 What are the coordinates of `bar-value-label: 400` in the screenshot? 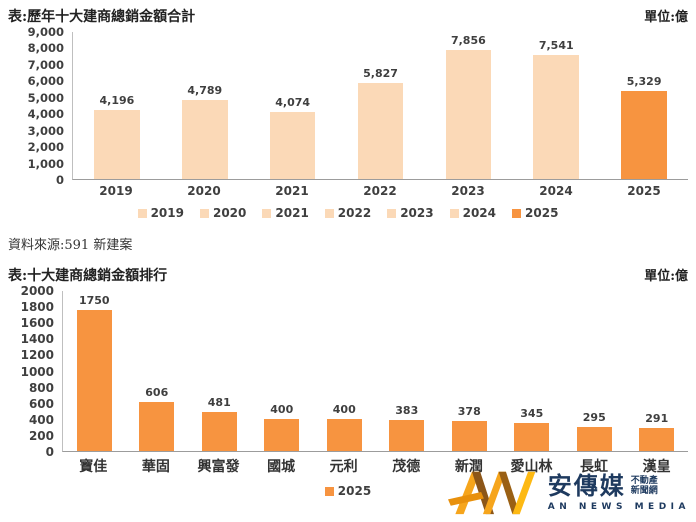 It's located at (282, 409).